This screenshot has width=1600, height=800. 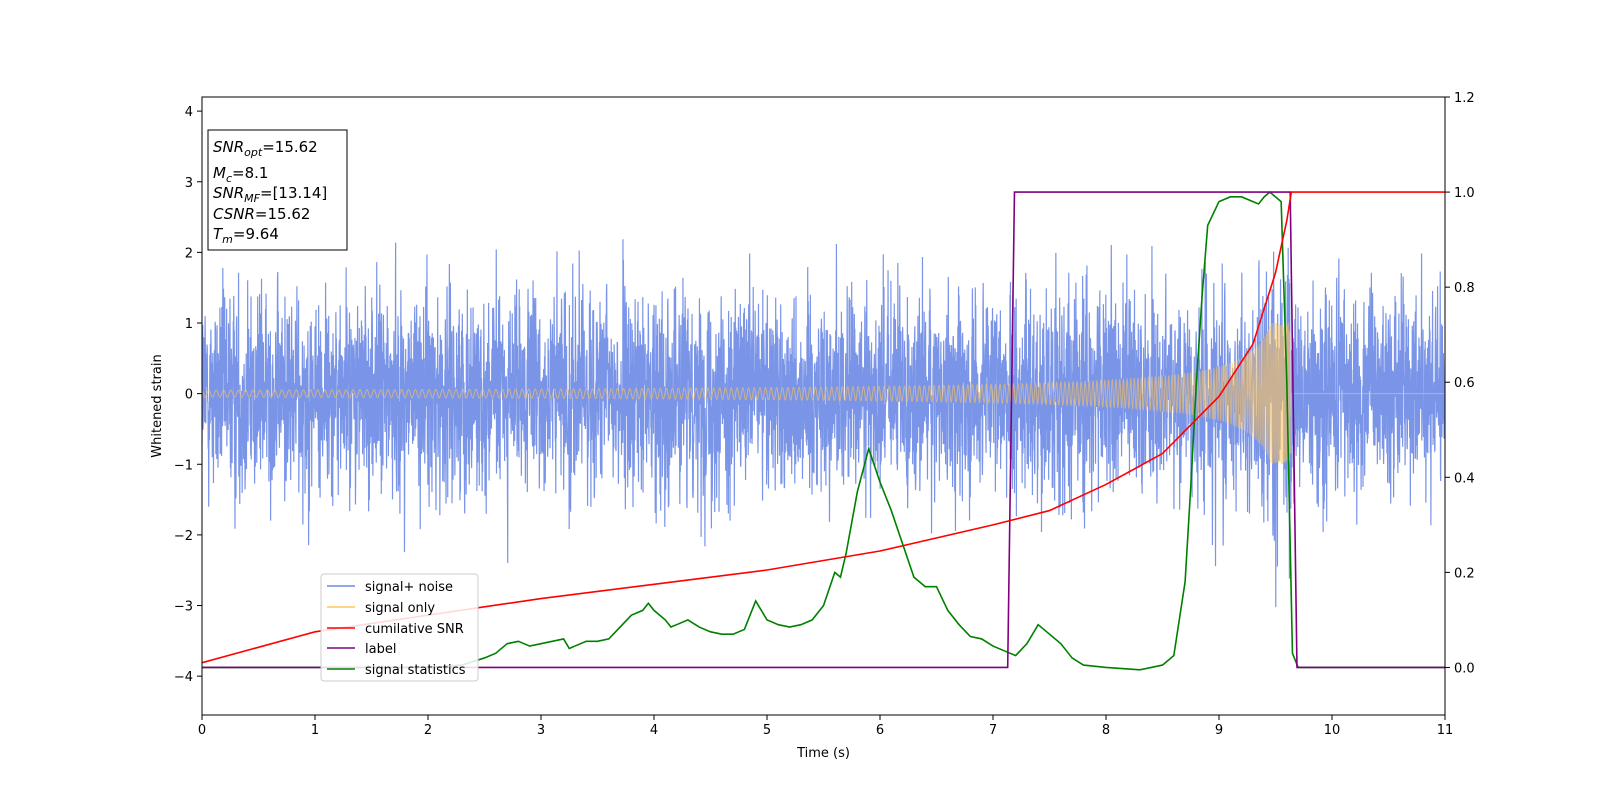 What do you see at coordinates (290, 147) in the screenshot?
I see `info-line1-value: =15.62` at bounding box center [290, 147].